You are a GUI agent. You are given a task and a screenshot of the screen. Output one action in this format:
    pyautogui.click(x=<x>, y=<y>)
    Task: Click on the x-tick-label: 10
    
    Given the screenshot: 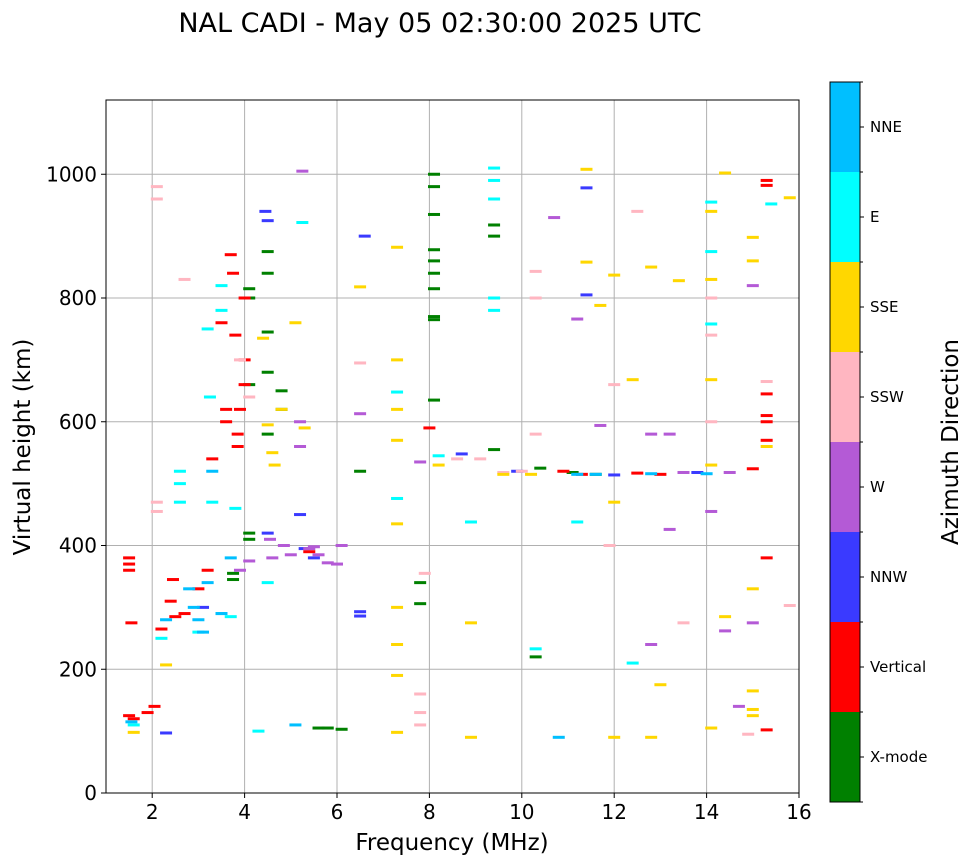 What is the action you would take?
    pyautogui.click(x=521, y=812)
    